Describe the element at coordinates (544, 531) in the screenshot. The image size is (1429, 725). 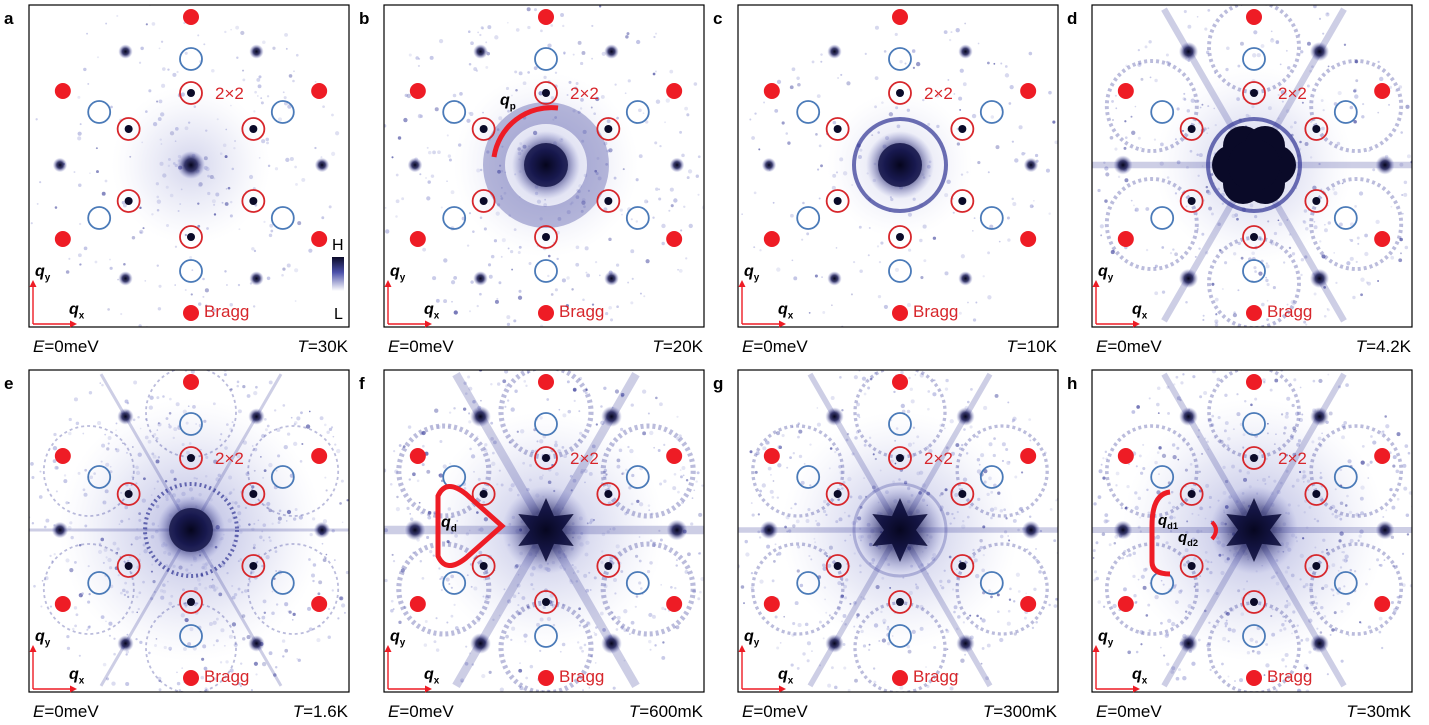
I see `qpi-map` at that location.